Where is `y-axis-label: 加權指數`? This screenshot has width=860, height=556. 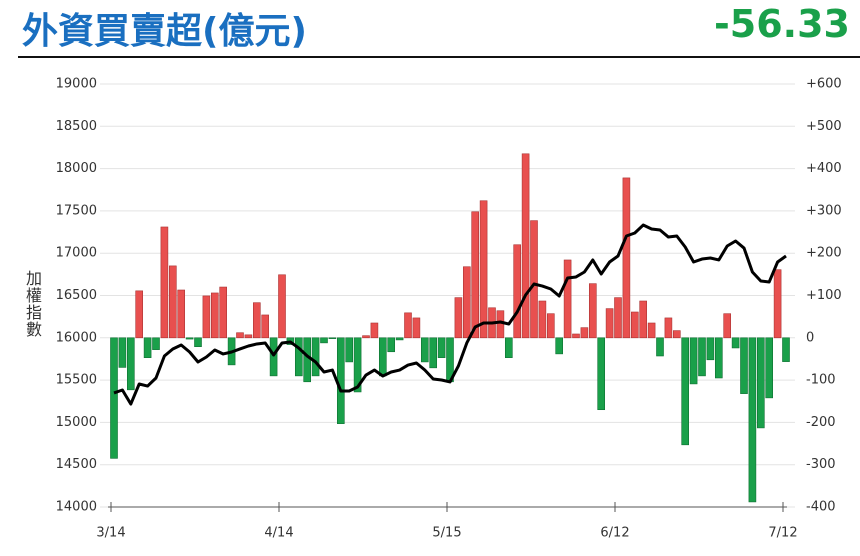
y-axis-label: 加權指數 is located at coordinates (32, 304).